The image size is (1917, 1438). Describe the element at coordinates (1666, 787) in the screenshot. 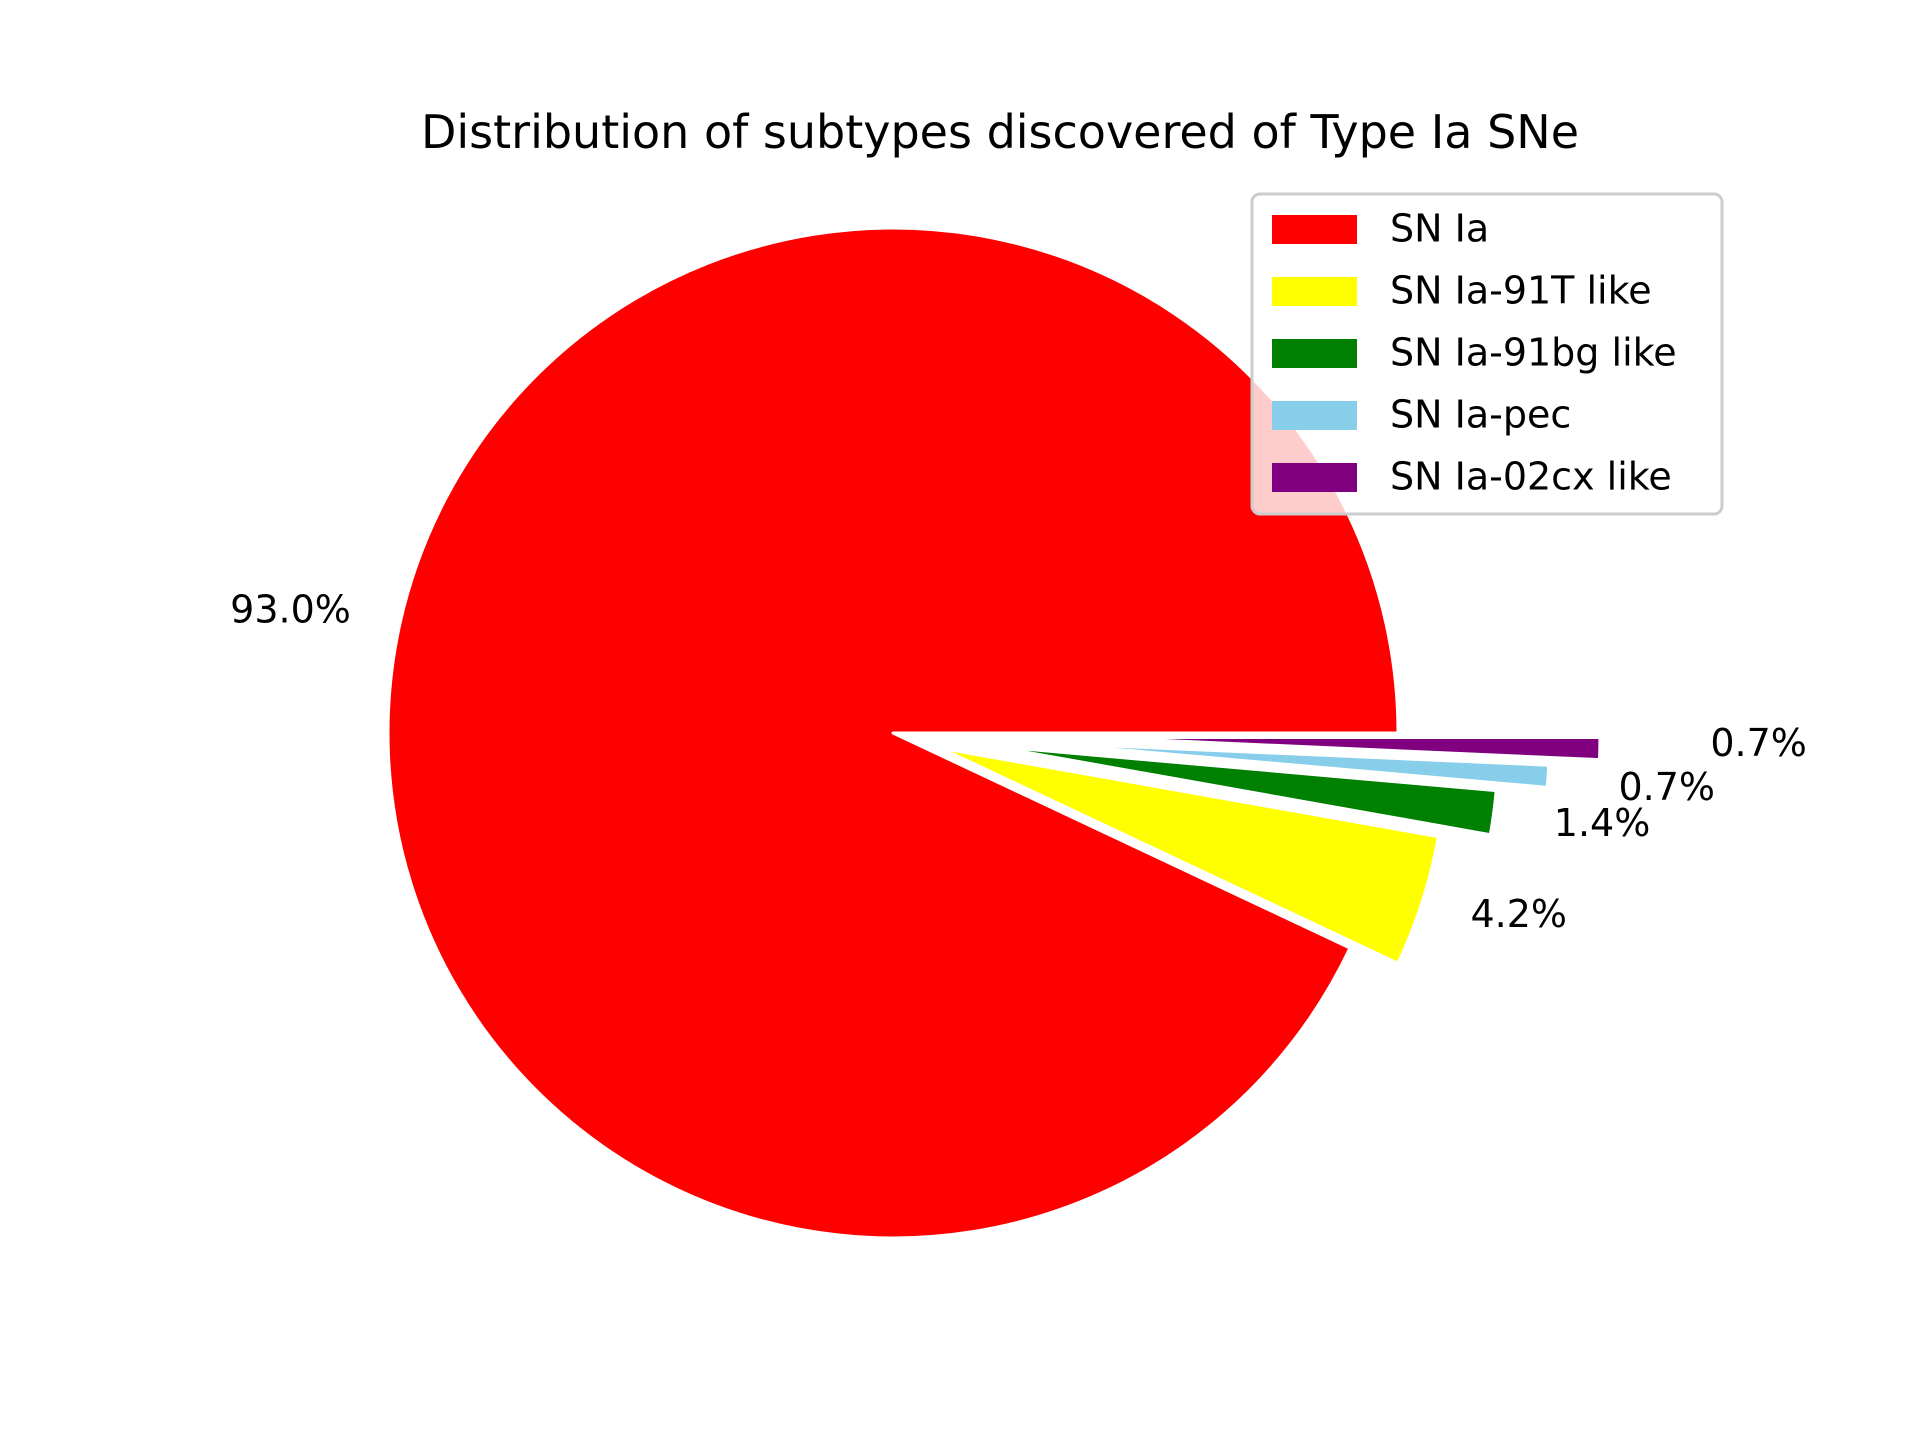

I see `pie-percent-label-3: 0.7%` at that location.